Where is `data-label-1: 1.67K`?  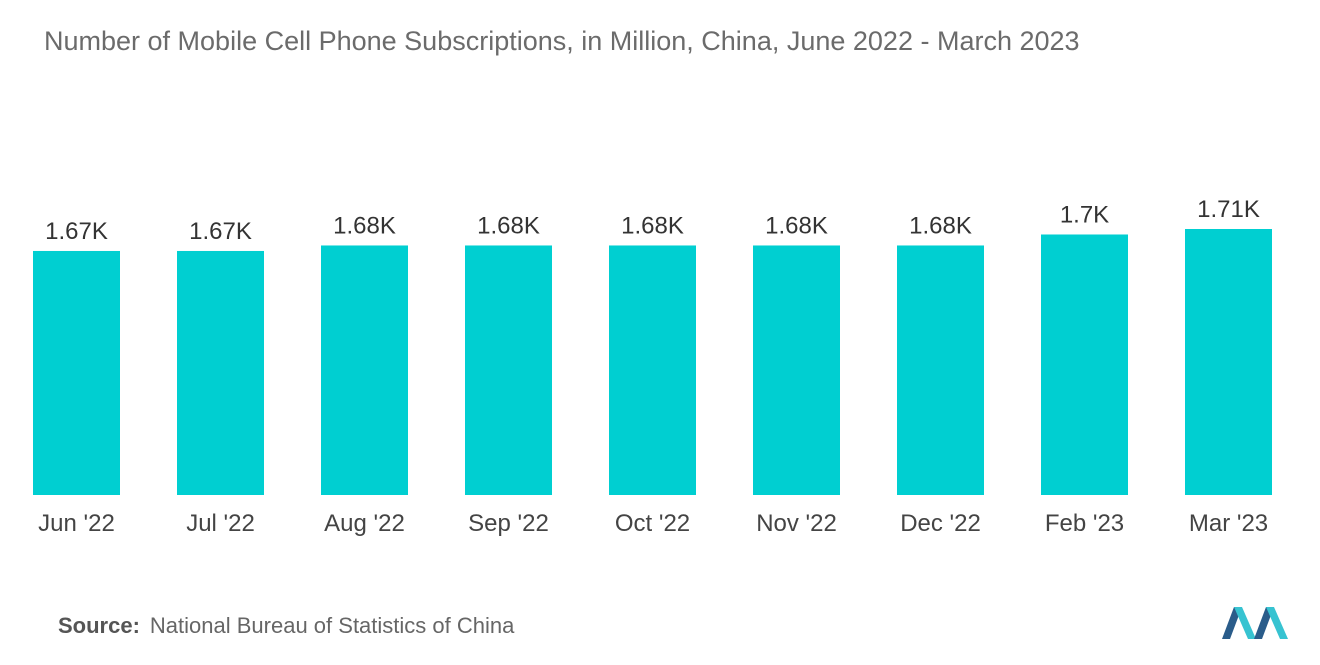
data-label-1: 1.67K is located at coordinates (220, 231).